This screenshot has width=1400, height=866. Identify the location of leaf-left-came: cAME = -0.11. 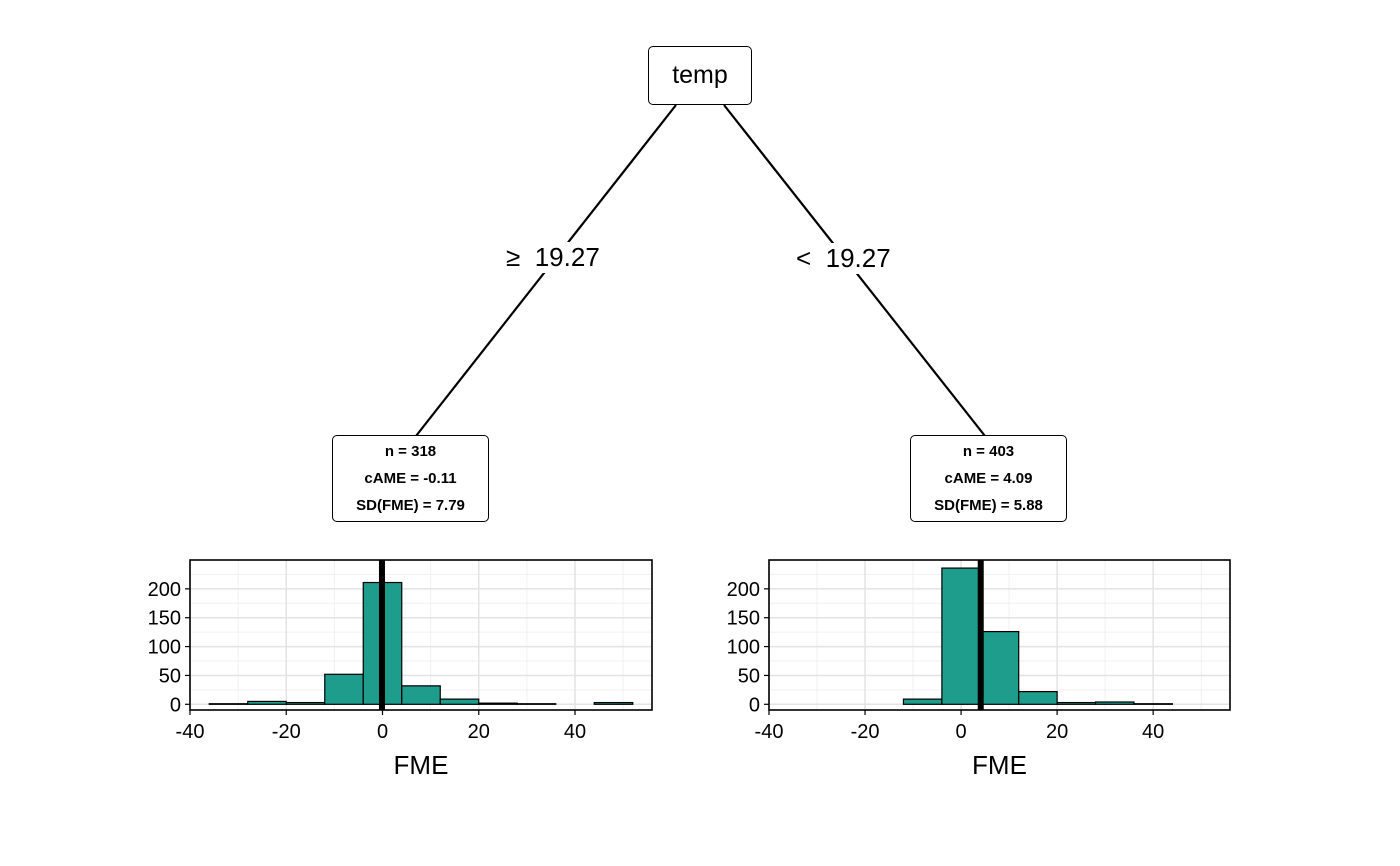
(410, 478).